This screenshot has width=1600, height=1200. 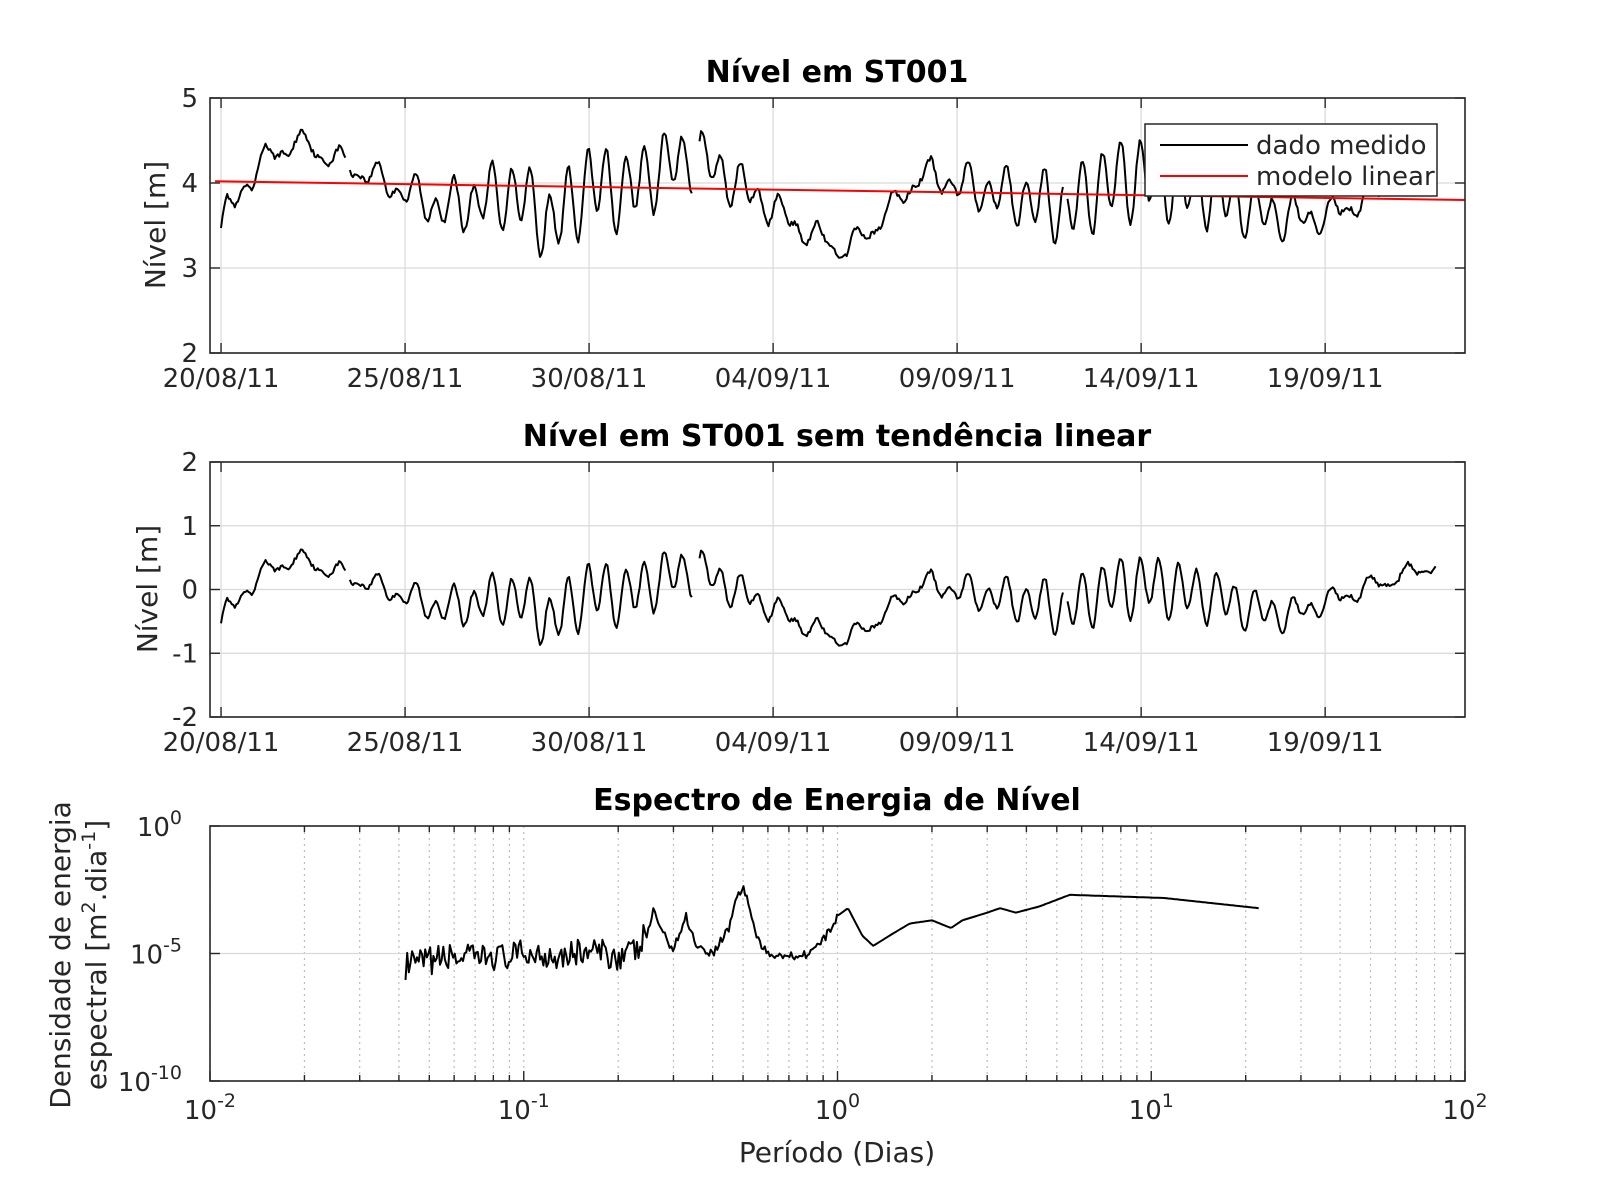 What do you see at coordinates (166, 1073) in the screenshot?
I see `tick-exponent: -10` at bounding box center [166, 1073].